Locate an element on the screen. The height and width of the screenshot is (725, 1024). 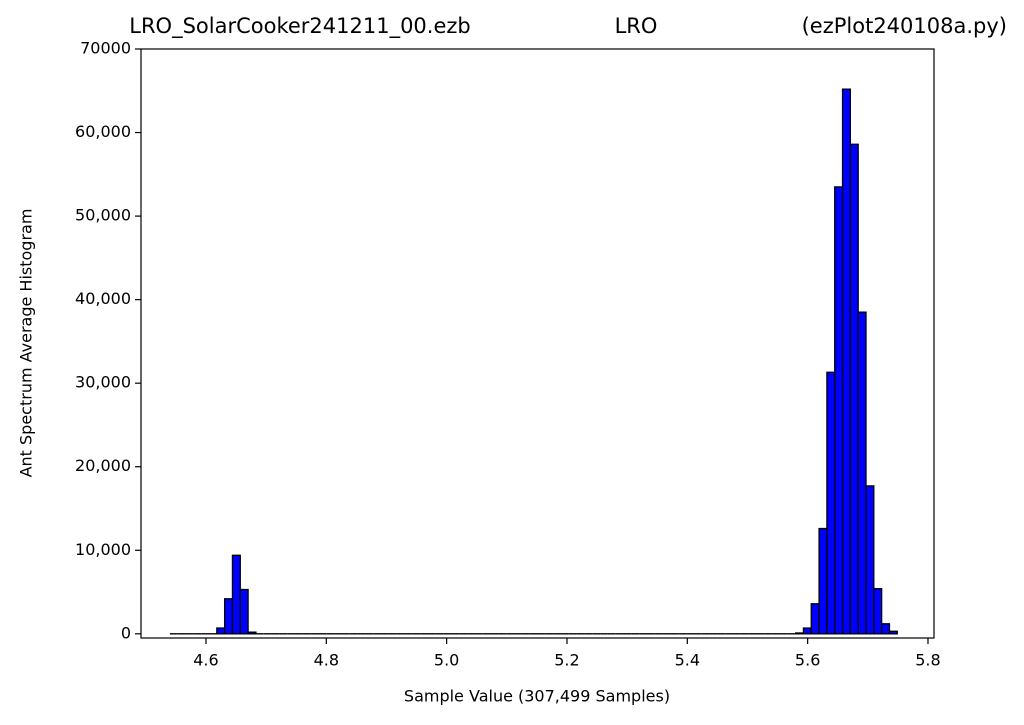
y-tick-label: 30,000 is located at coordinates (103, 382).